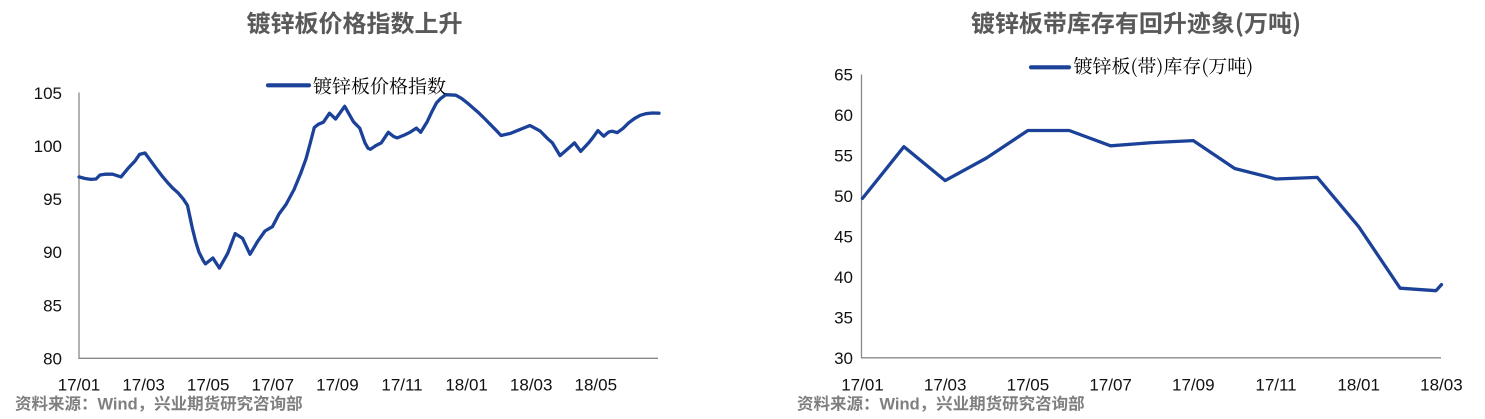  I want to click on svg-text: 100, so click(48, 146).